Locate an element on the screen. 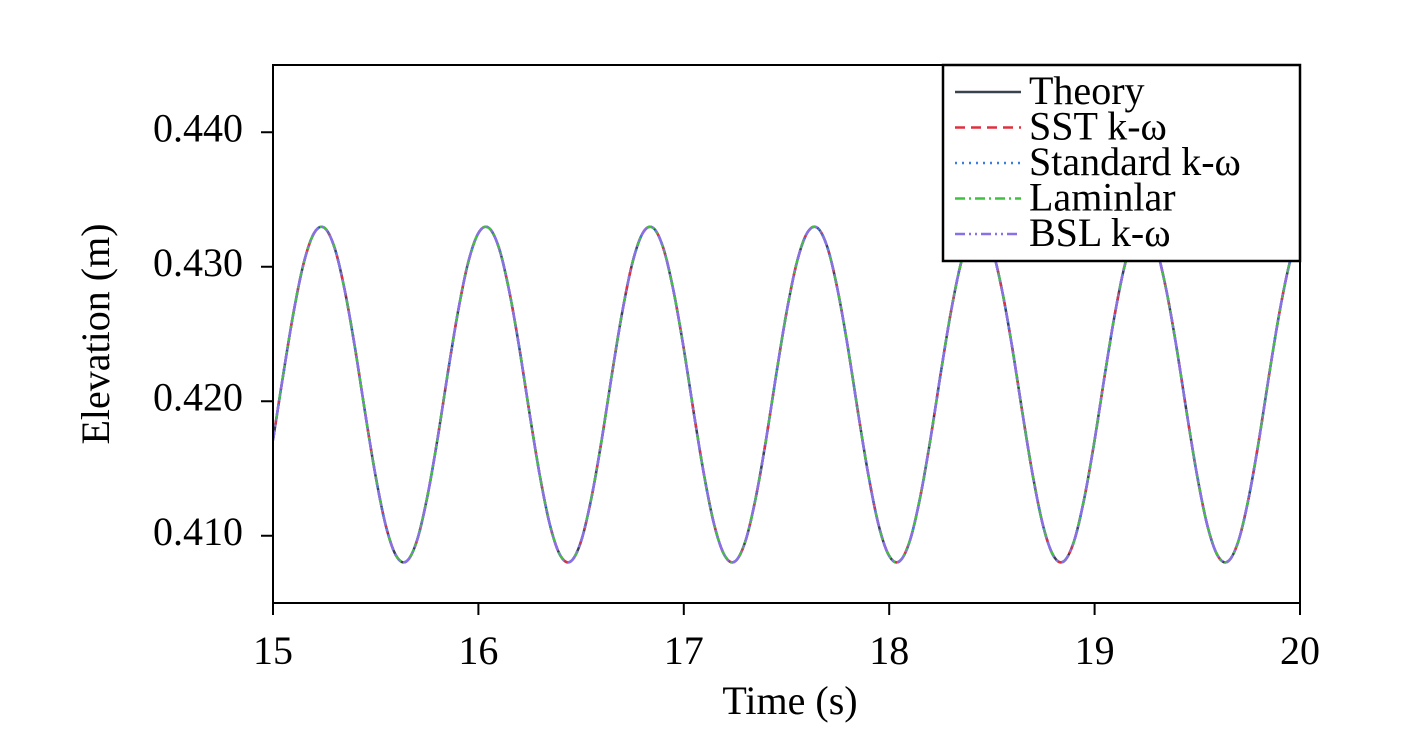 The image size is (1418, 734). x-tick-label: 20 is located at coordinates (1300, 650).